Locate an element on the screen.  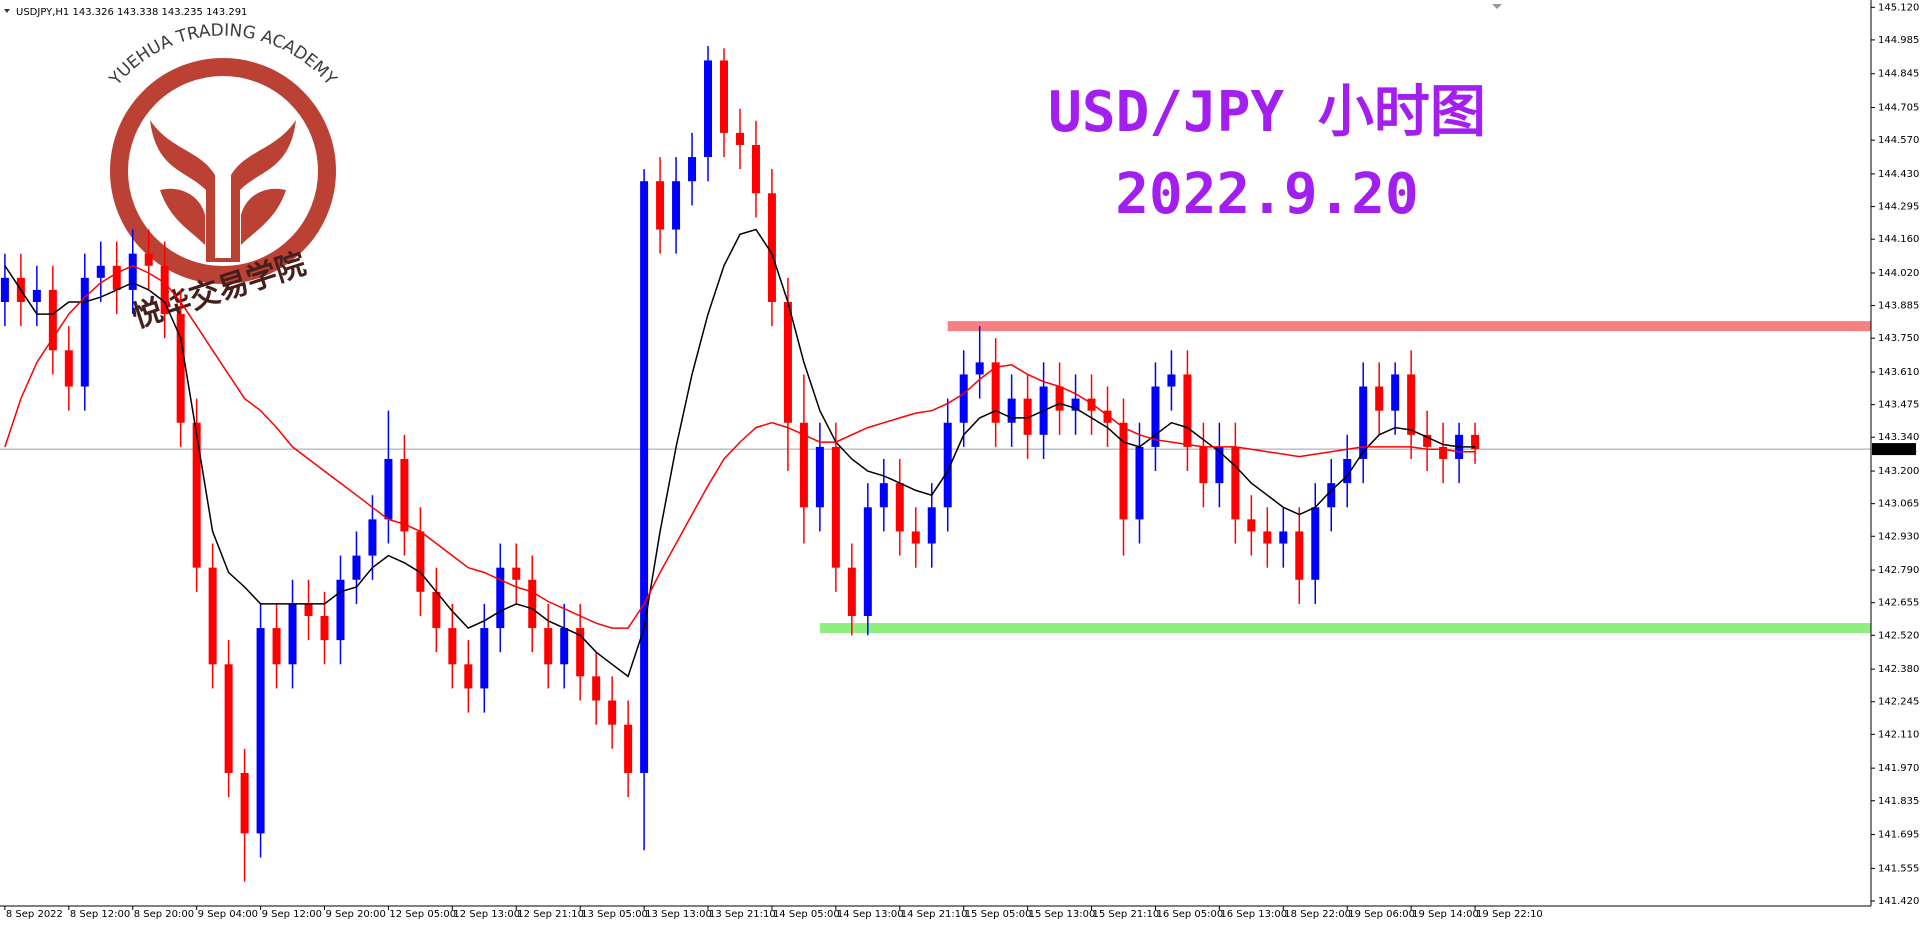
y-tick-label: 144.430 is located at coordinates (1898, 174).